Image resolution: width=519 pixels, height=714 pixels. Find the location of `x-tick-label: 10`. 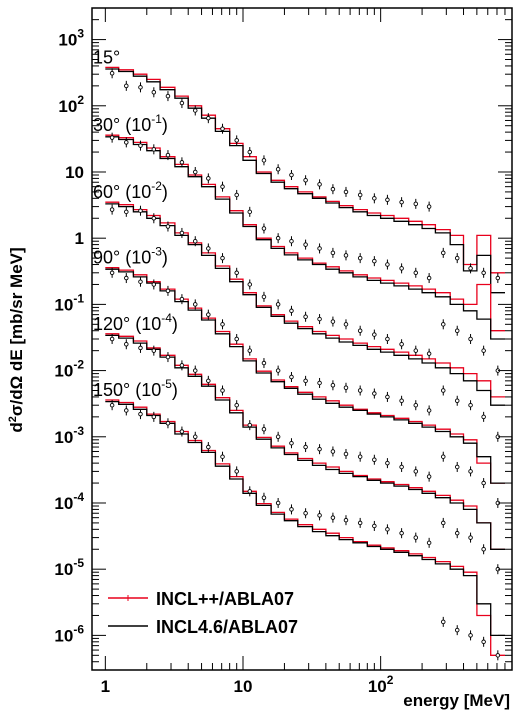

x-tick-label: 10 is located at coordinates (243, 686).